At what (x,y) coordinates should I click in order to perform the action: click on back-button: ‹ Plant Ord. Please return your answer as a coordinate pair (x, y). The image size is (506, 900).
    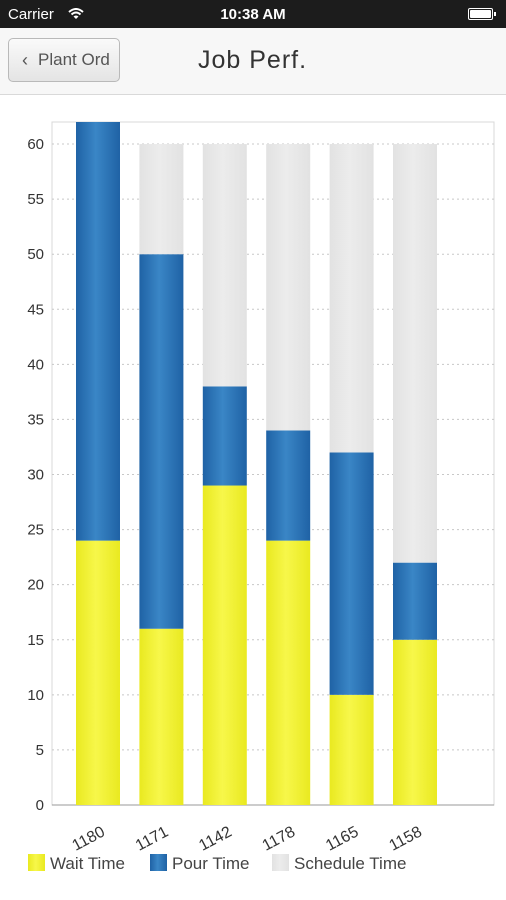
    Looking at the image, I should click on (64, 60).